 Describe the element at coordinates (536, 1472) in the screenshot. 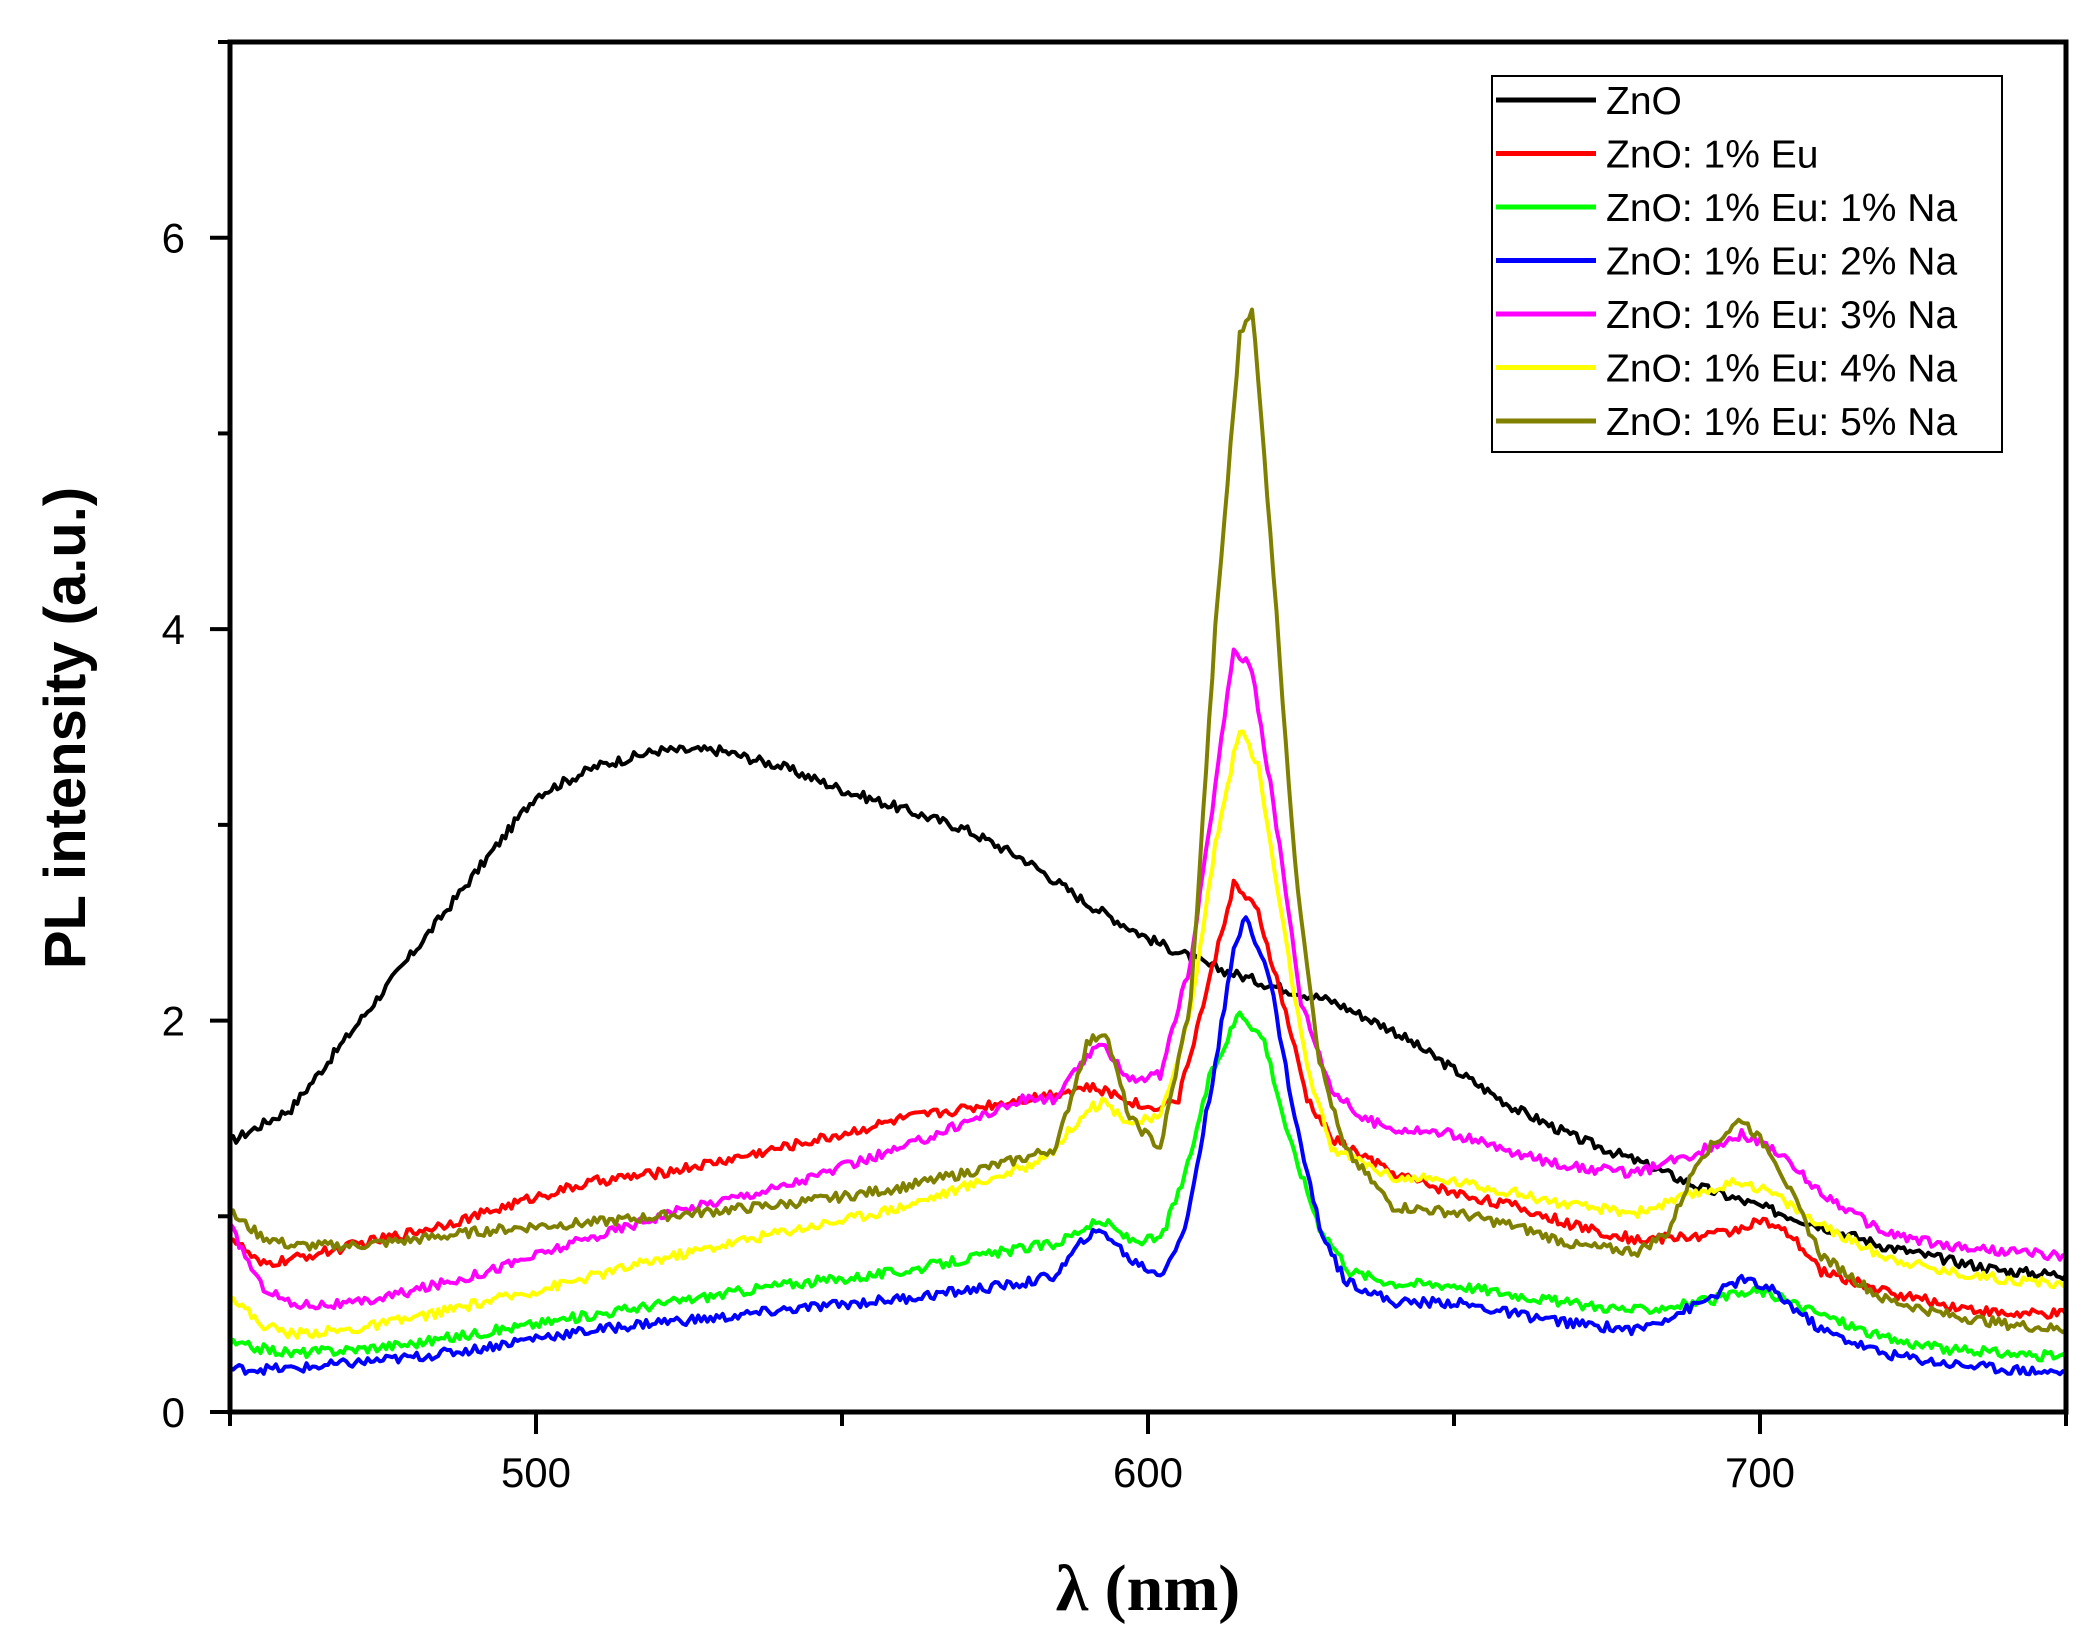

I see `x-tick-label: 500` at that location.